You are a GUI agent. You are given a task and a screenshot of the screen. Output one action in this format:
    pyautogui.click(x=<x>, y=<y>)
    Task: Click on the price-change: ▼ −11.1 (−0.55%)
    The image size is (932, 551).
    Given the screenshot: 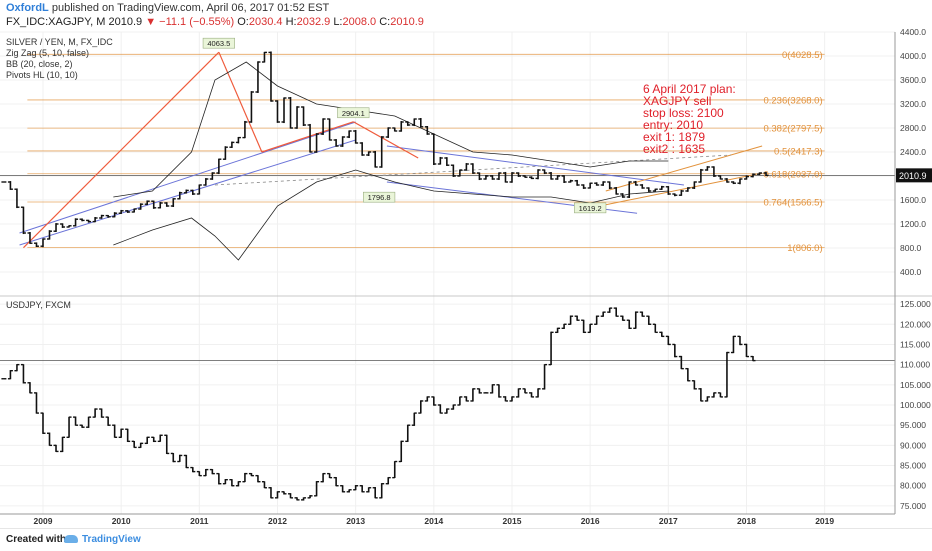 What is the action you would take?
    pyautogui.click(x=190, y=22)
    